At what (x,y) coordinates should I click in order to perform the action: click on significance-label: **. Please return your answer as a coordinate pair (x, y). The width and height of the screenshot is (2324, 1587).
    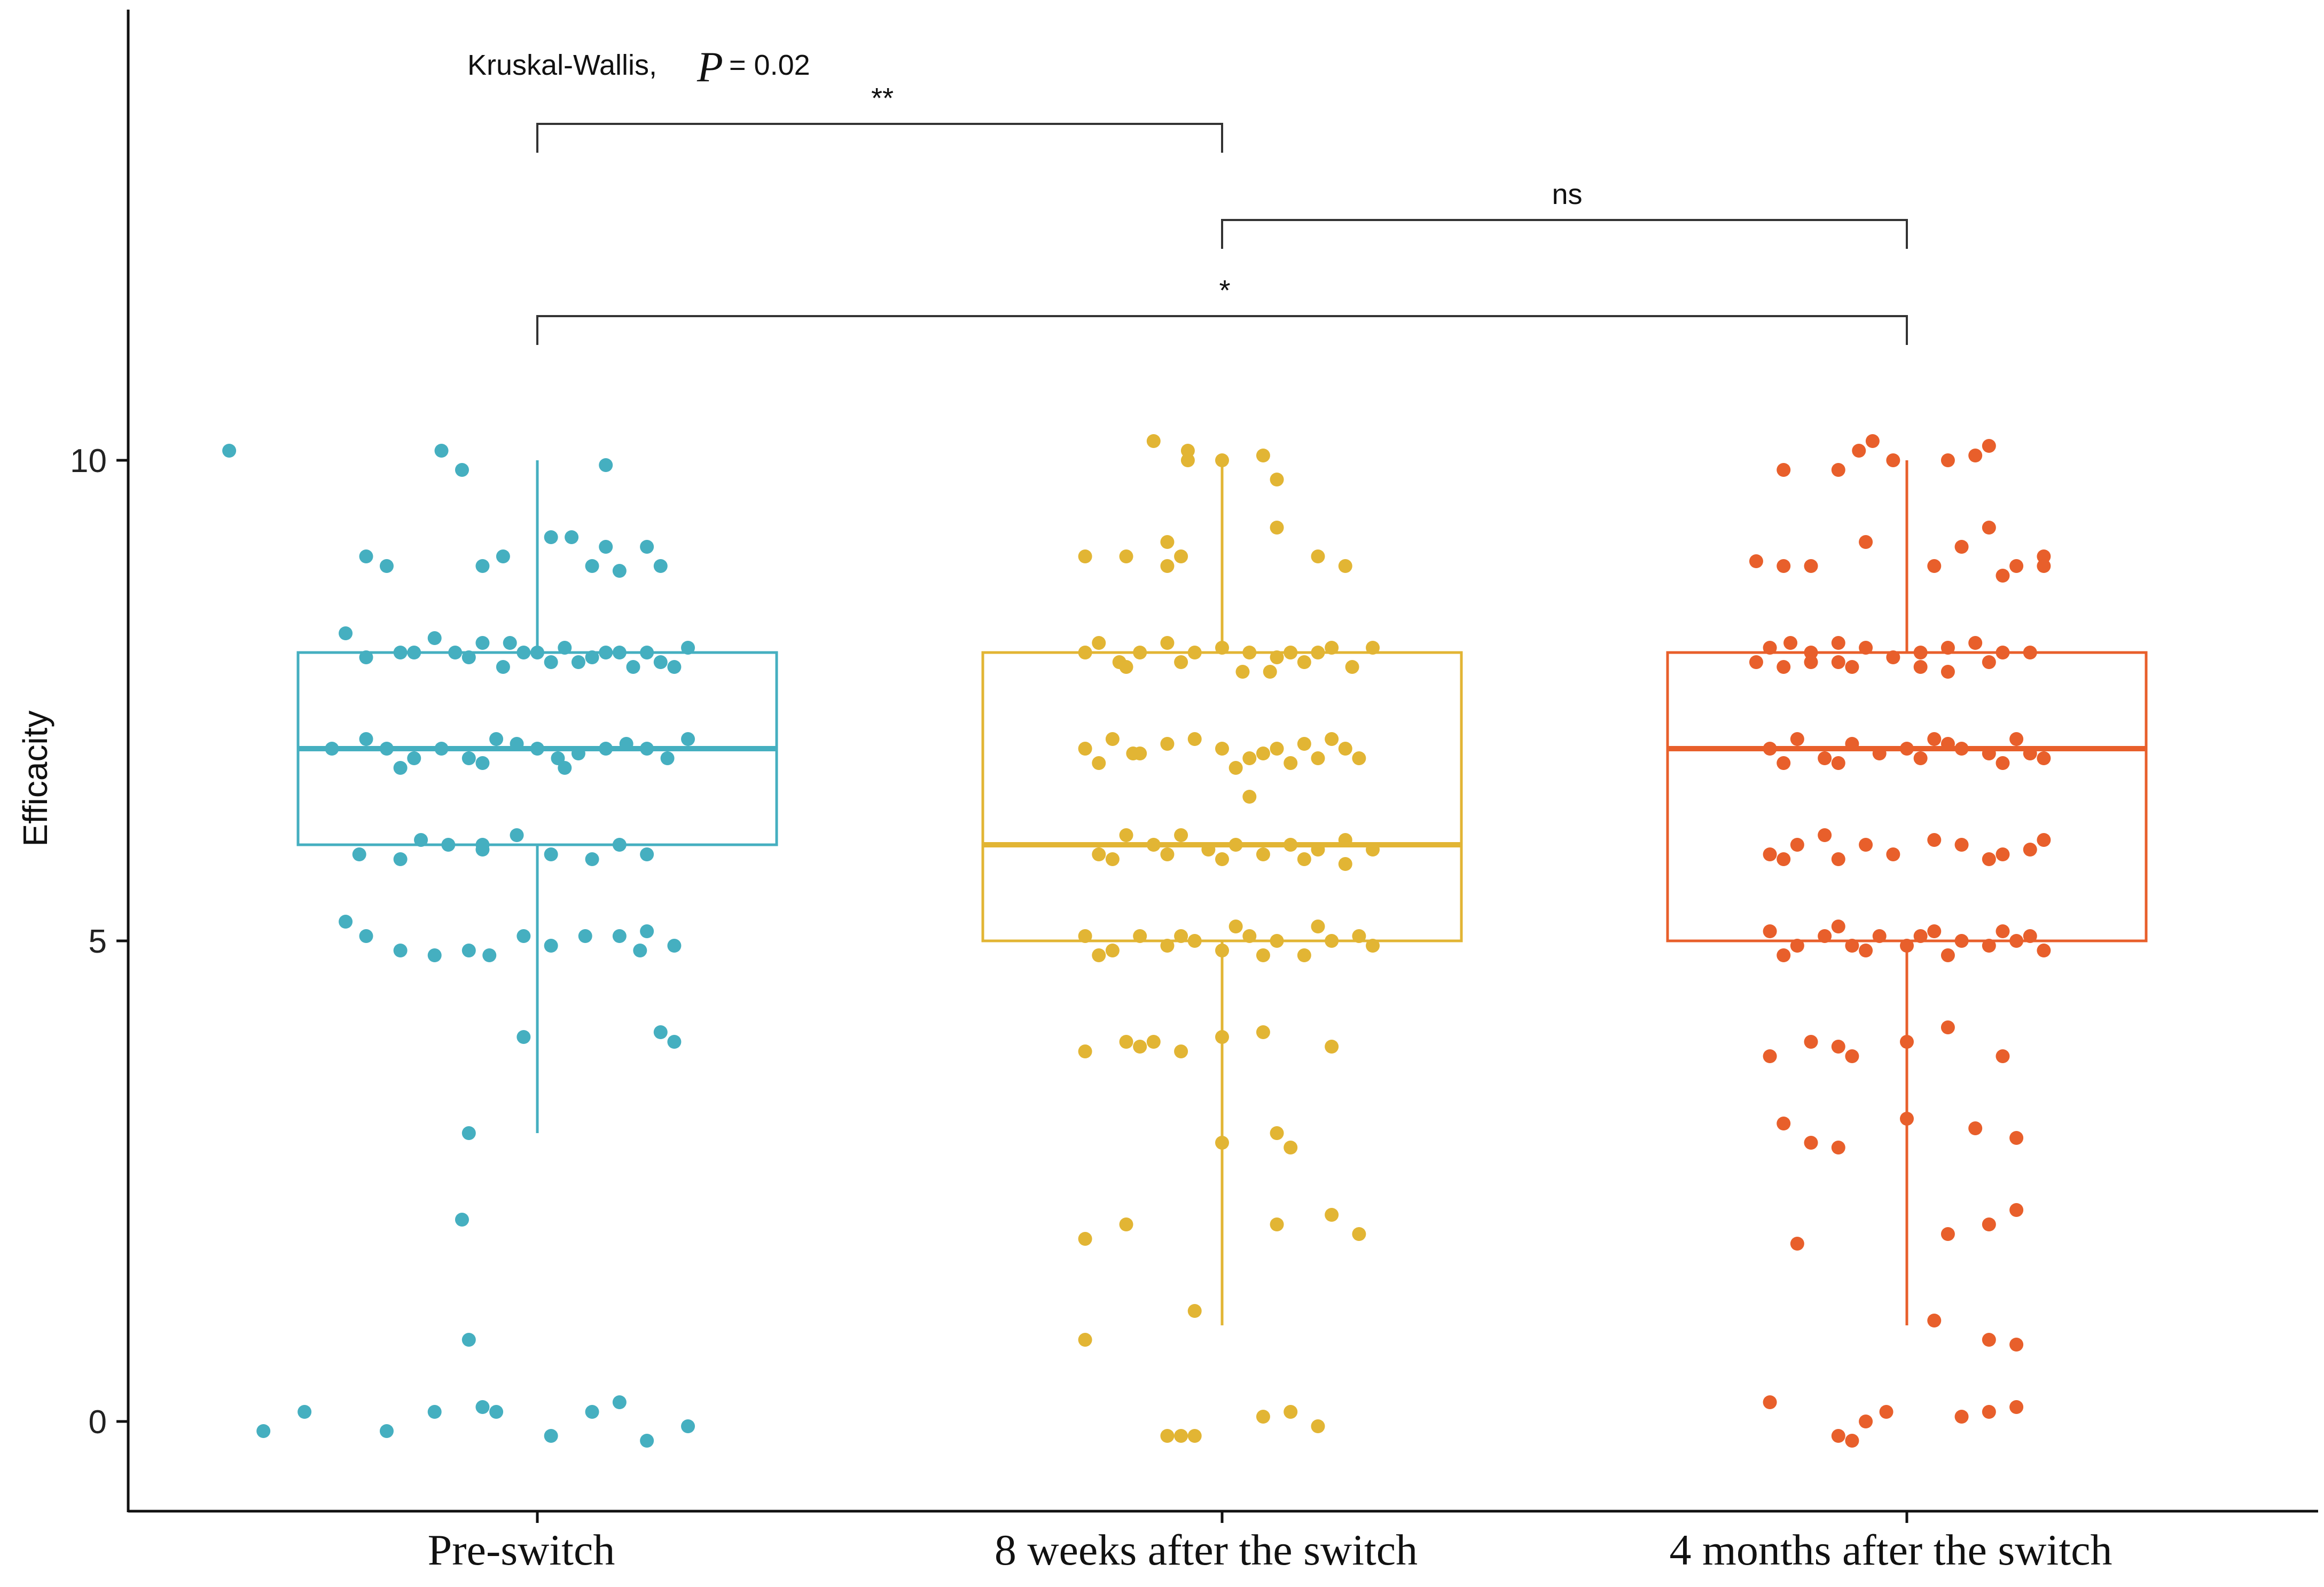
    Looking at the image, I should click on (883, 98).